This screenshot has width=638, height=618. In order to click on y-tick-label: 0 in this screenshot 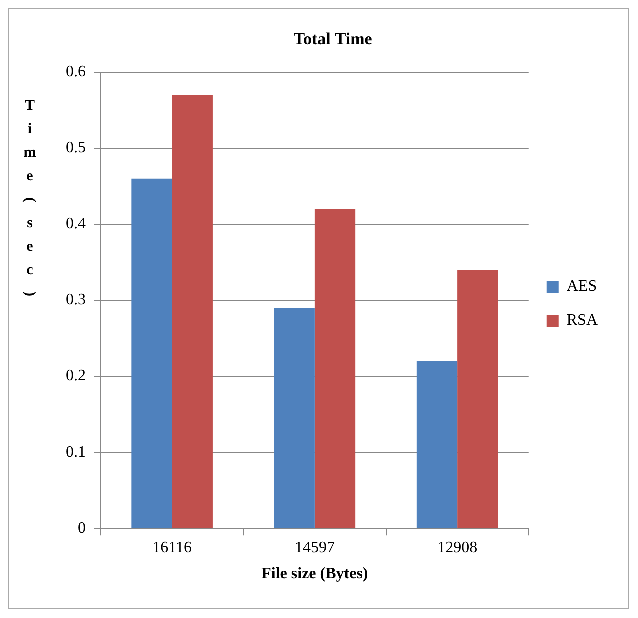, I will do `click(82, 528)`.